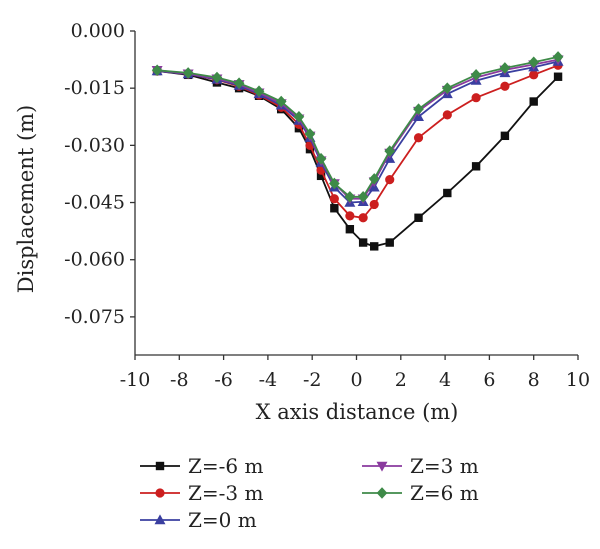 This screenshot has height=549, width=600. Describe the element at coordinates (94, 260) in the screenshot. I see `y-tick-label: -0.060` at that location.